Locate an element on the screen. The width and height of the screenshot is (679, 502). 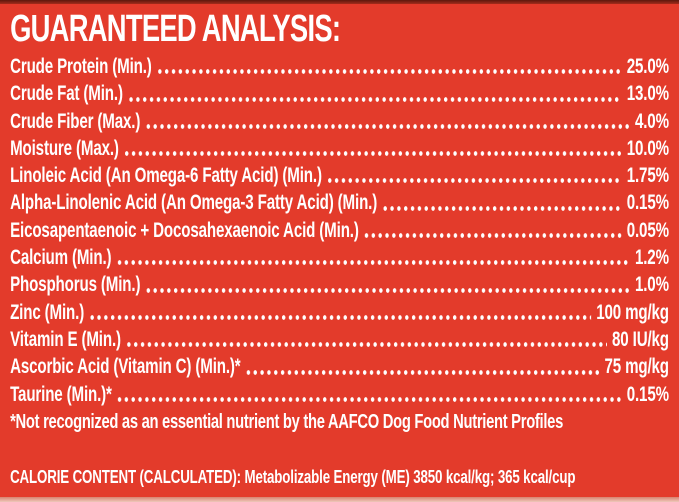
nutrient-name: Zinc (Min.) is located at coordinates (47, 312).